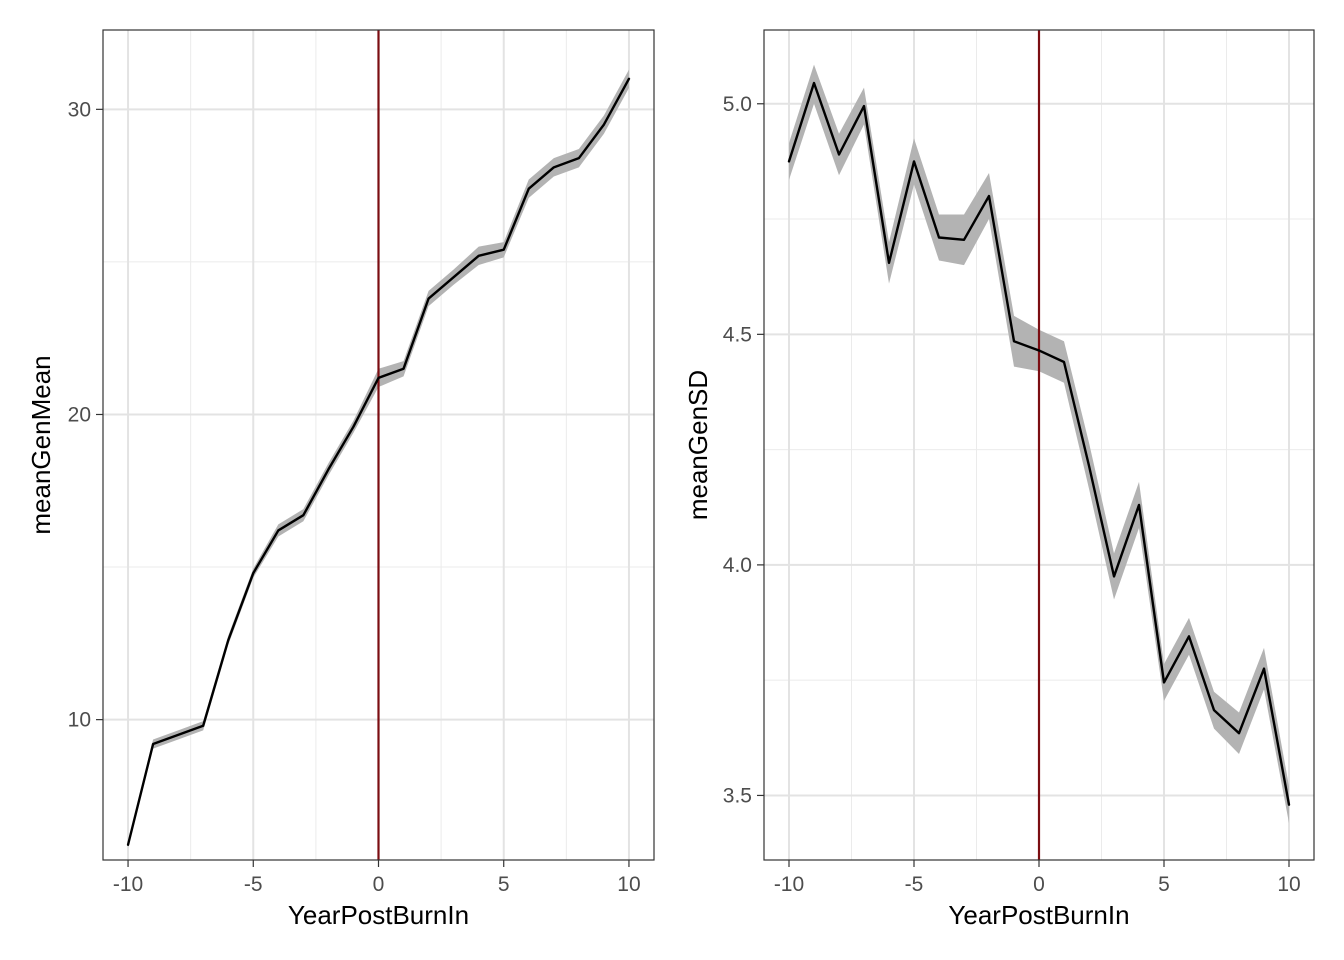  What do you see at coordinates (79, 109) in the screenshot?
I see `panel-left-y-tick-label-2: 30` at bounding box center [79, 109].